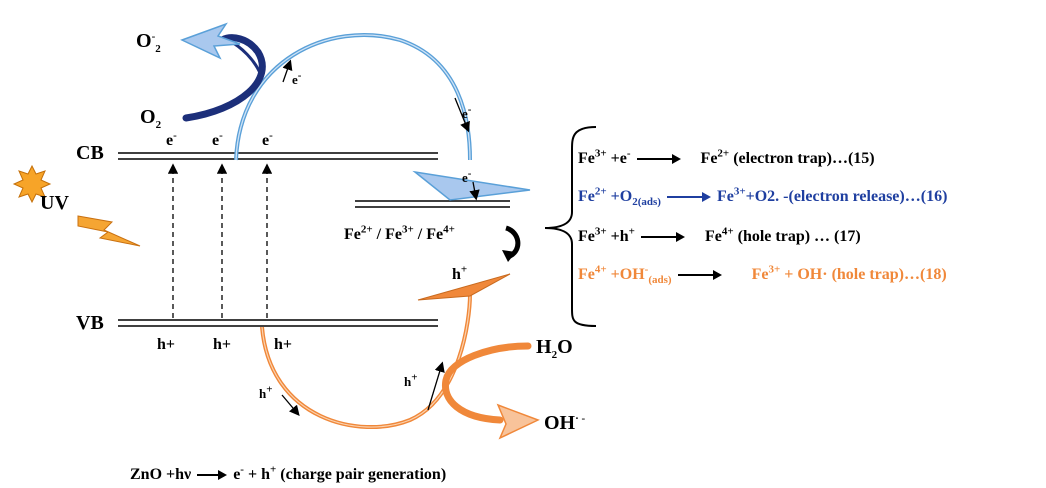  Describe the element at coordinates (411, 380) in the screenshot. I see `arc-hole-2: h+` at that location.